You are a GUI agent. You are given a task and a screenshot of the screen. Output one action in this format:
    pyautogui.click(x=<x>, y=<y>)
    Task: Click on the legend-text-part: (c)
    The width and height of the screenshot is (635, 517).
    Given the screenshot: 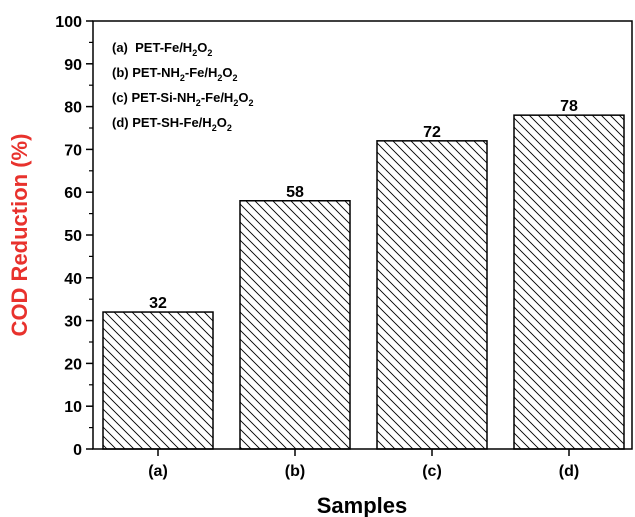 What is the action you would take?
    pyautogui.click(x=122, y=97)
    